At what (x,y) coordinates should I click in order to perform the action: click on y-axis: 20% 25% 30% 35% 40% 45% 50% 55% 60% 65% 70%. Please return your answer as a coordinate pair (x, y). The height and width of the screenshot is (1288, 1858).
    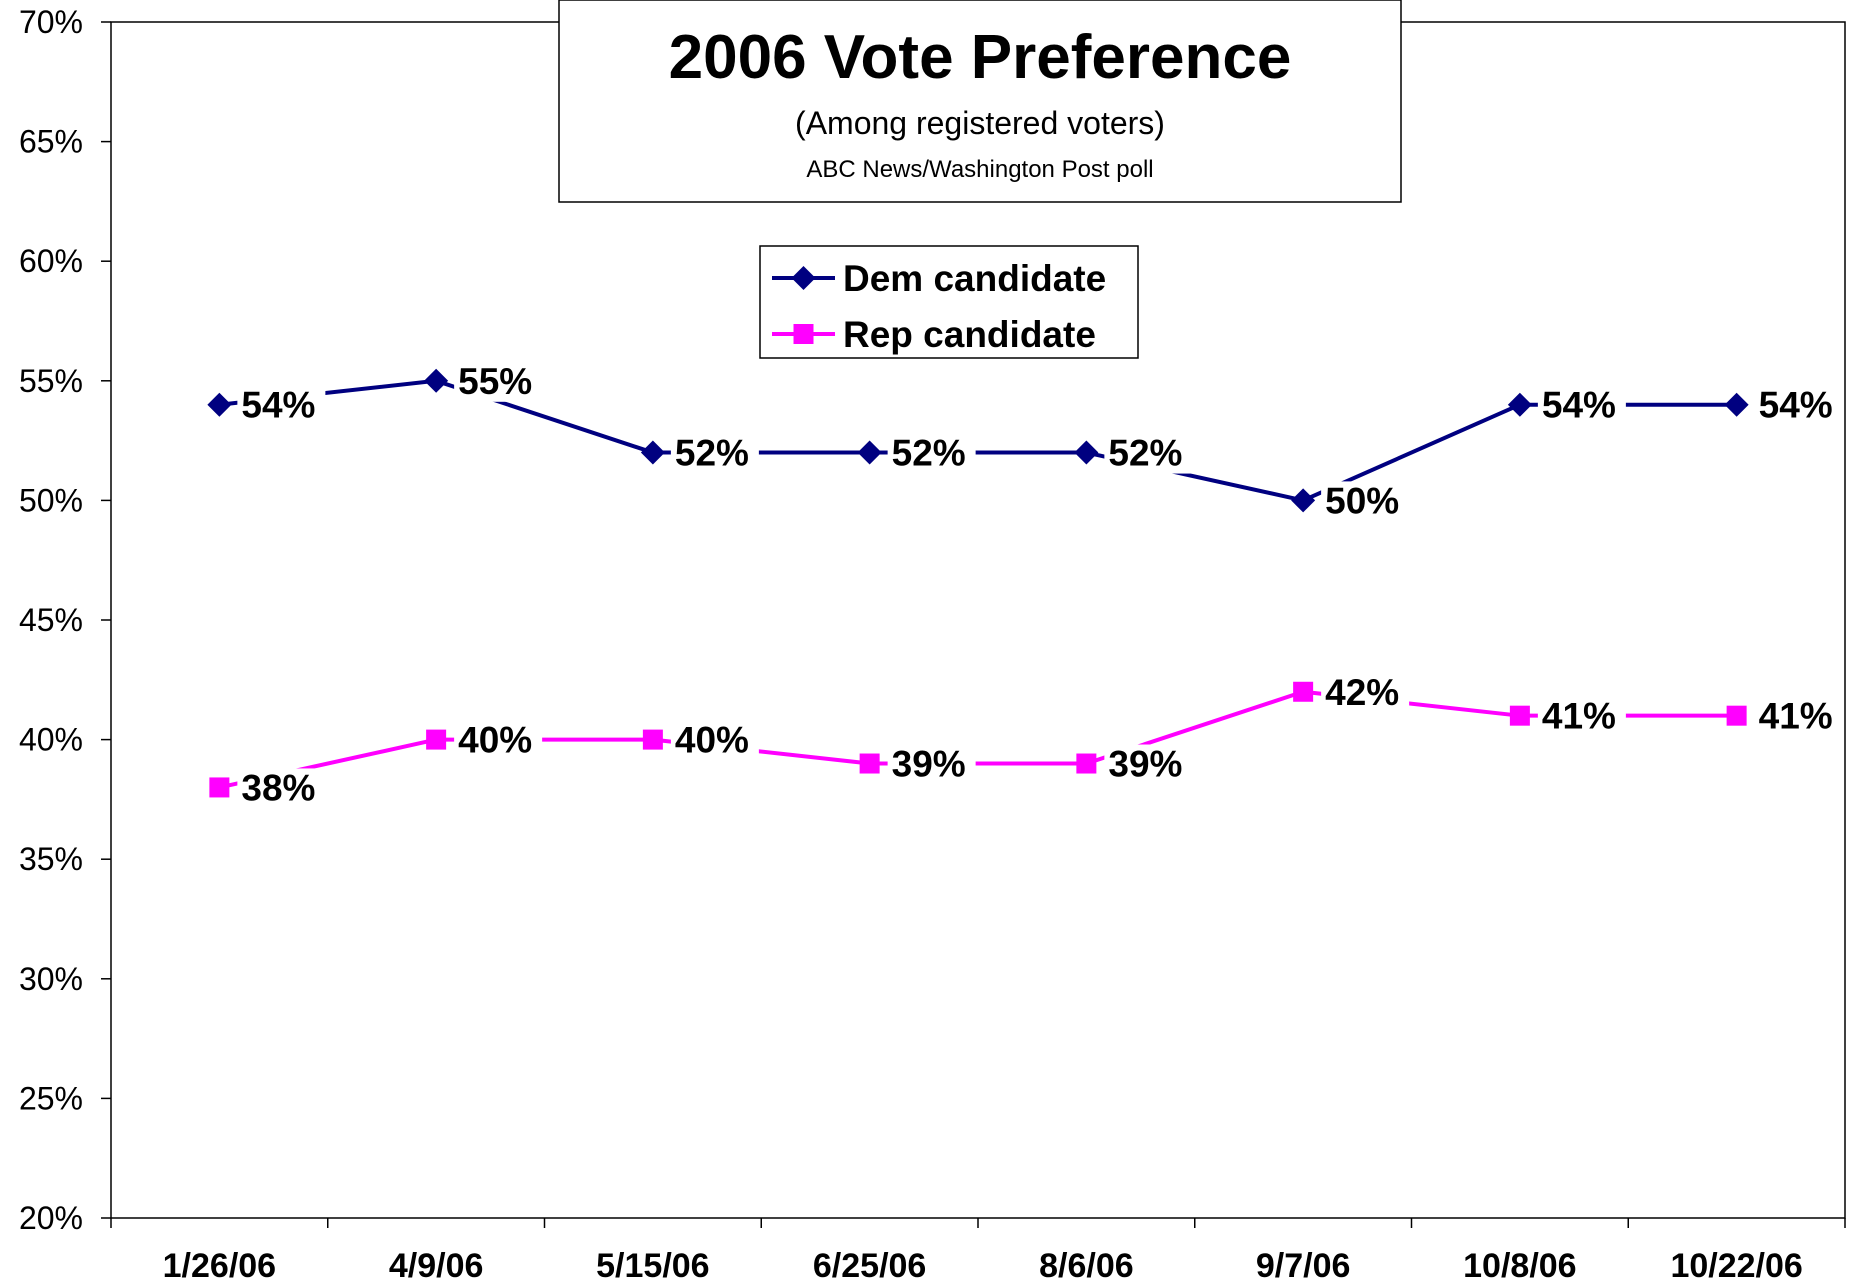
    Looking at the image, I should click on (65, 620).